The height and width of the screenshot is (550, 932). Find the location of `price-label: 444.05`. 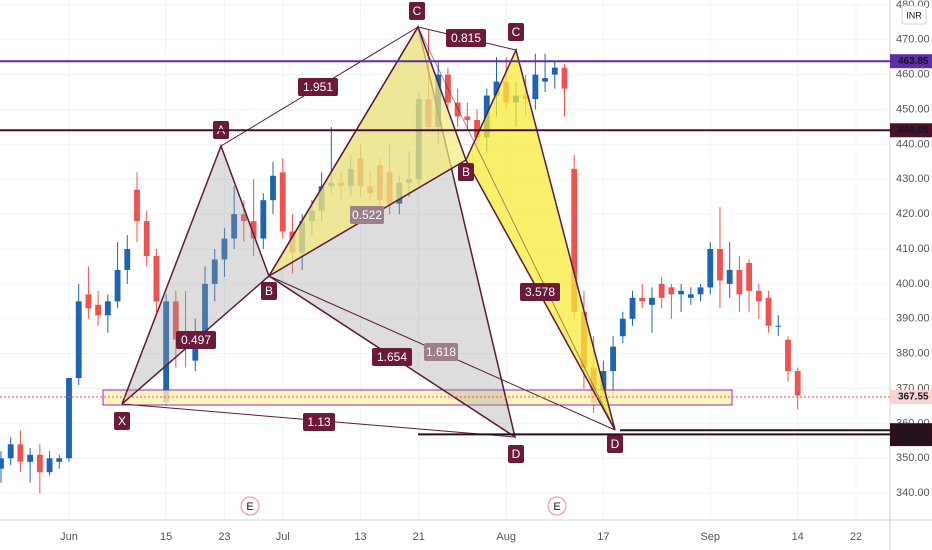

price-label: 444.05 is located at coordinates (913, 130).